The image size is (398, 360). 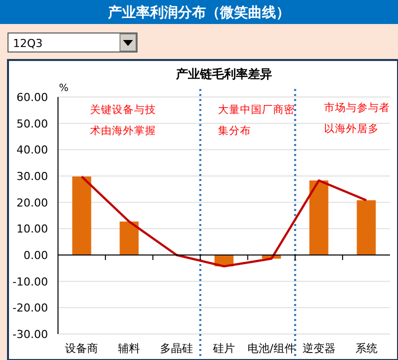 What do you see at coordinates (256, 120) in the screenshot?
I see `annotation: 大量中国厂商密集分布` at bounding box center [256, 120].